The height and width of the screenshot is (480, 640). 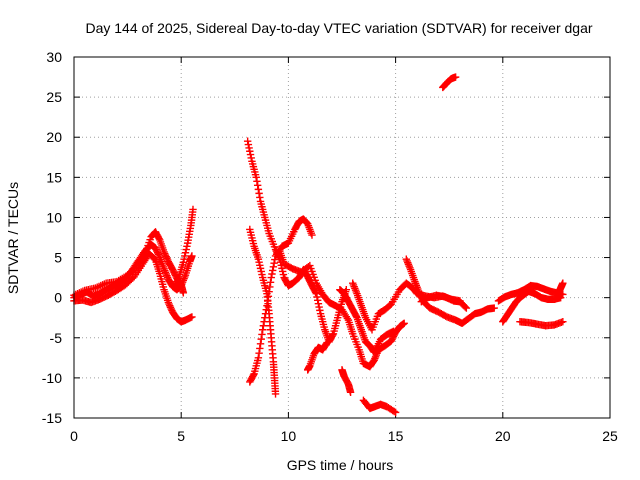 What do you see at coordinates (58, 298) in the screenshot?
I see `y-tick-label: 0` at bounding box center [58, 298].